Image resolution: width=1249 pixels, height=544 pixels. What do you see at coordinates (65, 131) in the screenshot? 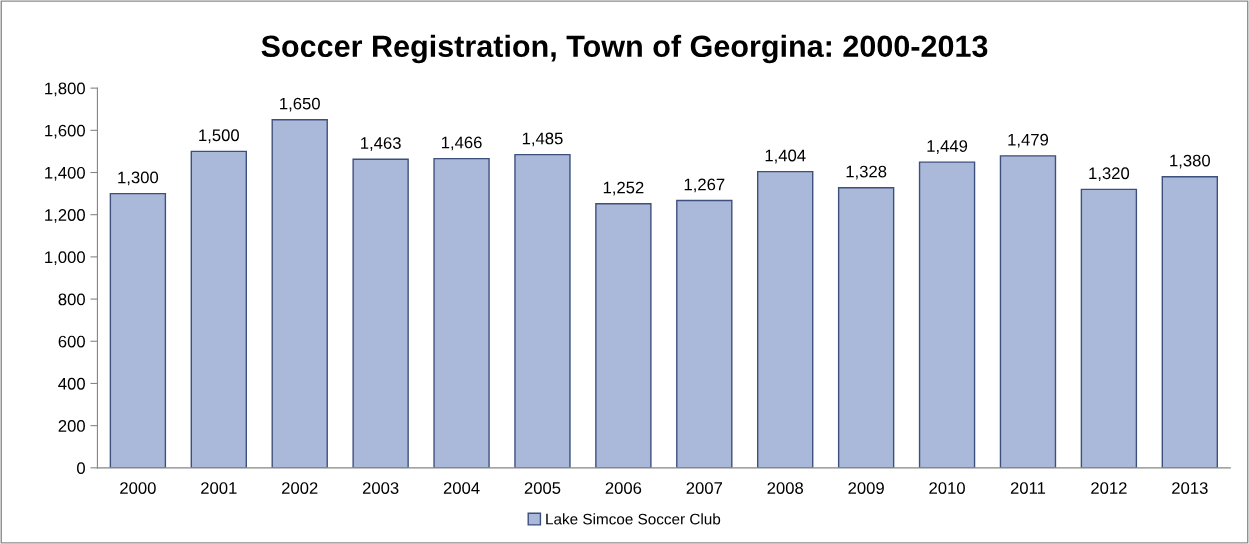
I see `y-tick-label: 1,600` at bounding box center [65, 131].